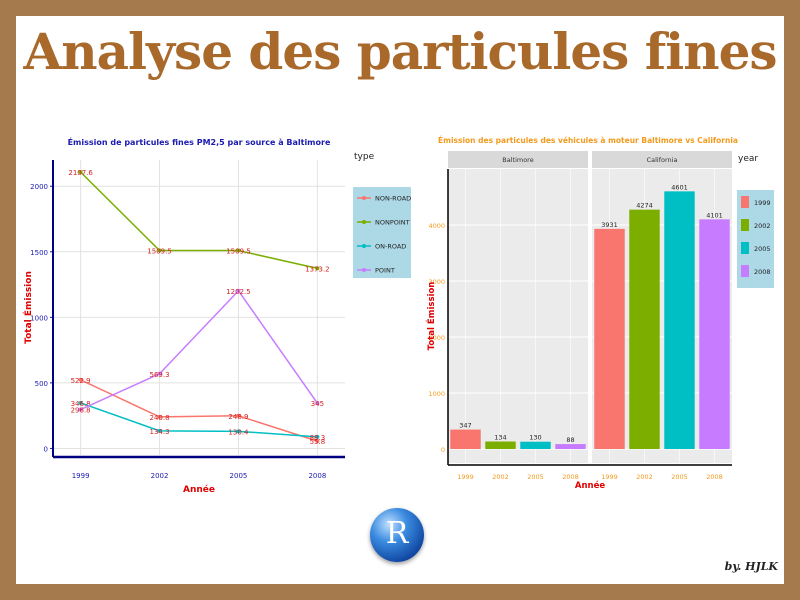  What do you see at coordinates (762, 226) in the screenshot?
I see `chart2-legend-label: 2002` at bounding box center [762, 226].